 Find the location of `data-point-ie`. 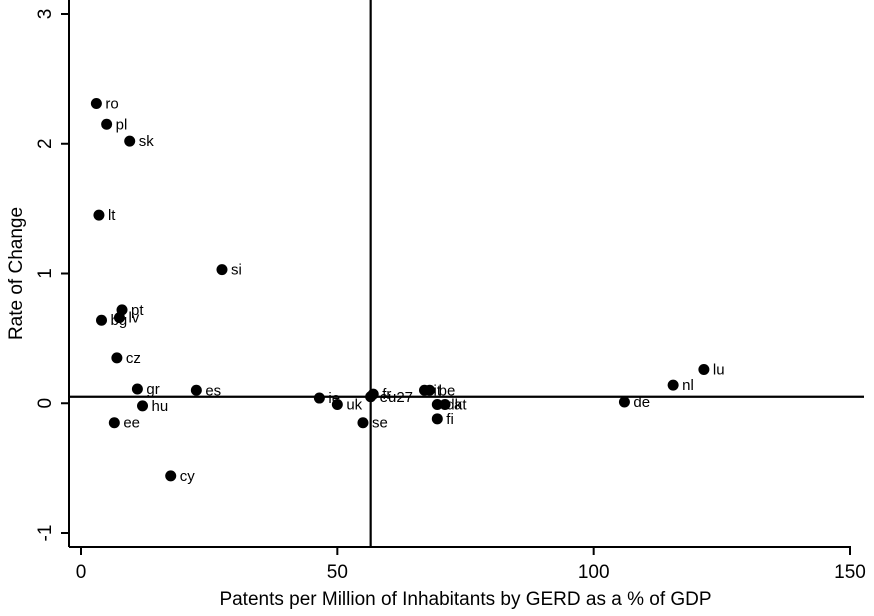

data-point-ie is located at coordinates (319, 398).